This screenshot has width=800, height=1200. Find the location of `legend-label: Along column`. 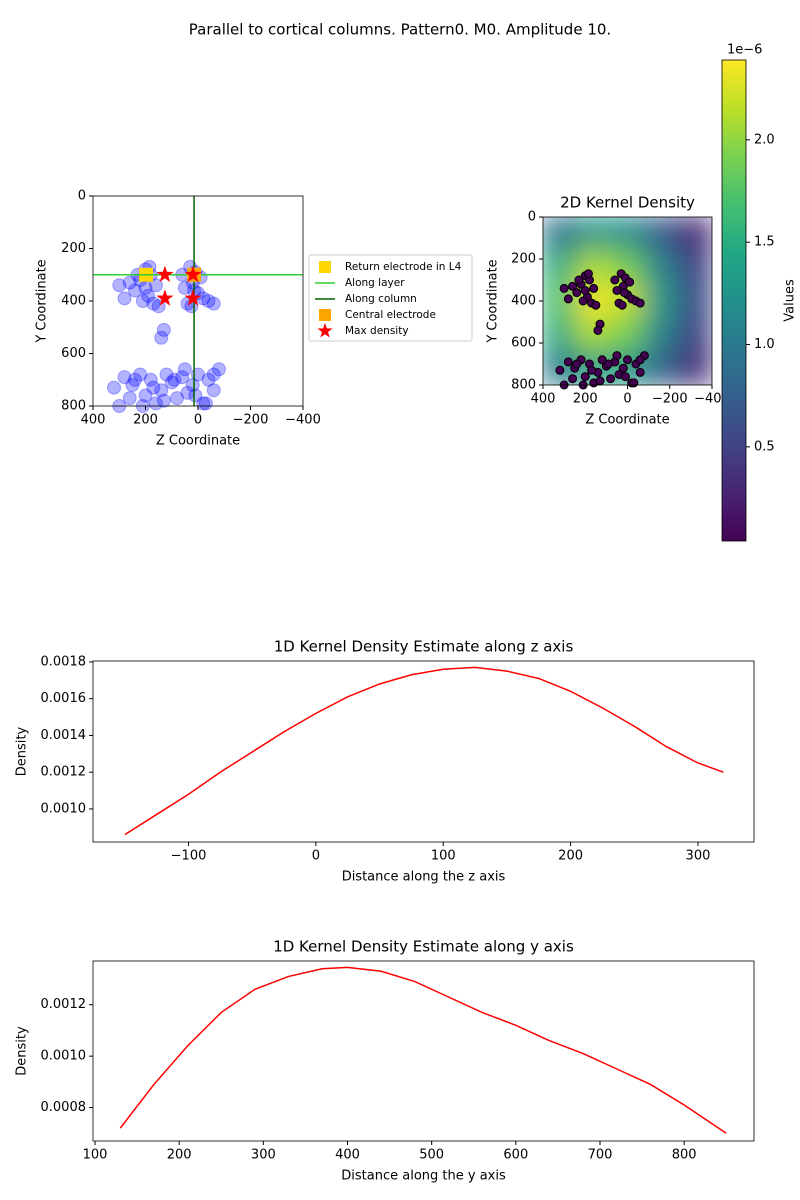

legend-label: Along column is located at coordinates (381, 299).